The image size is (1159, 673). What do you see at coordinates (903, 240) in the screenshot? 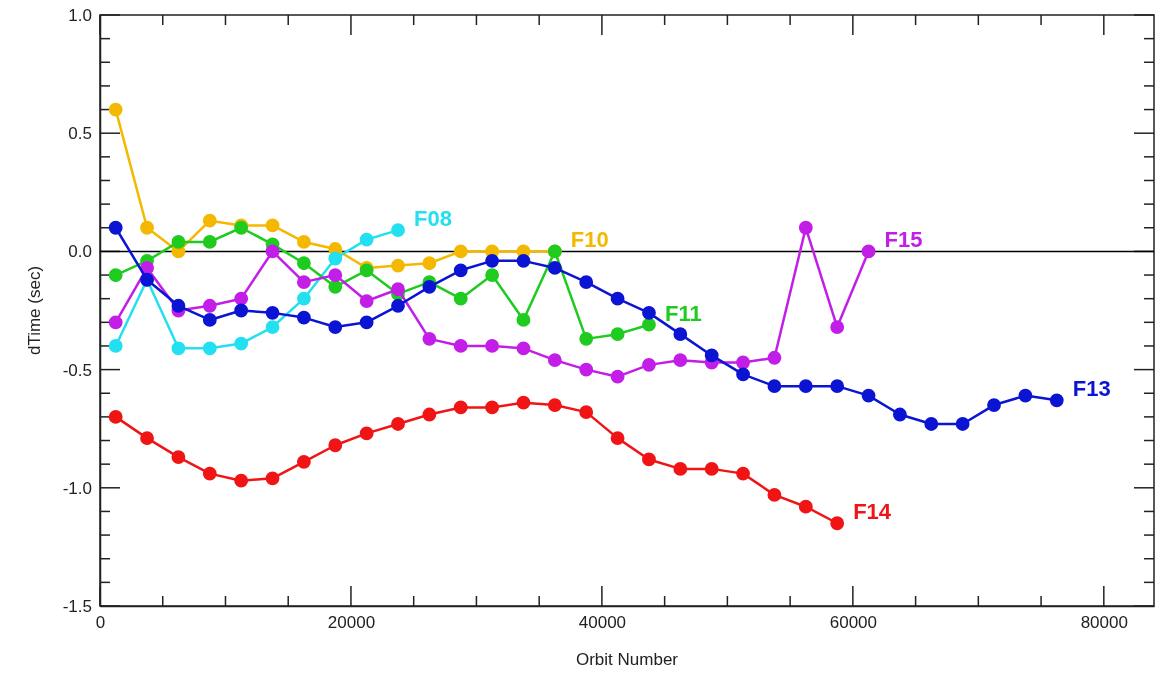
I see `series-label: F15` at bounding box center [903, 240].